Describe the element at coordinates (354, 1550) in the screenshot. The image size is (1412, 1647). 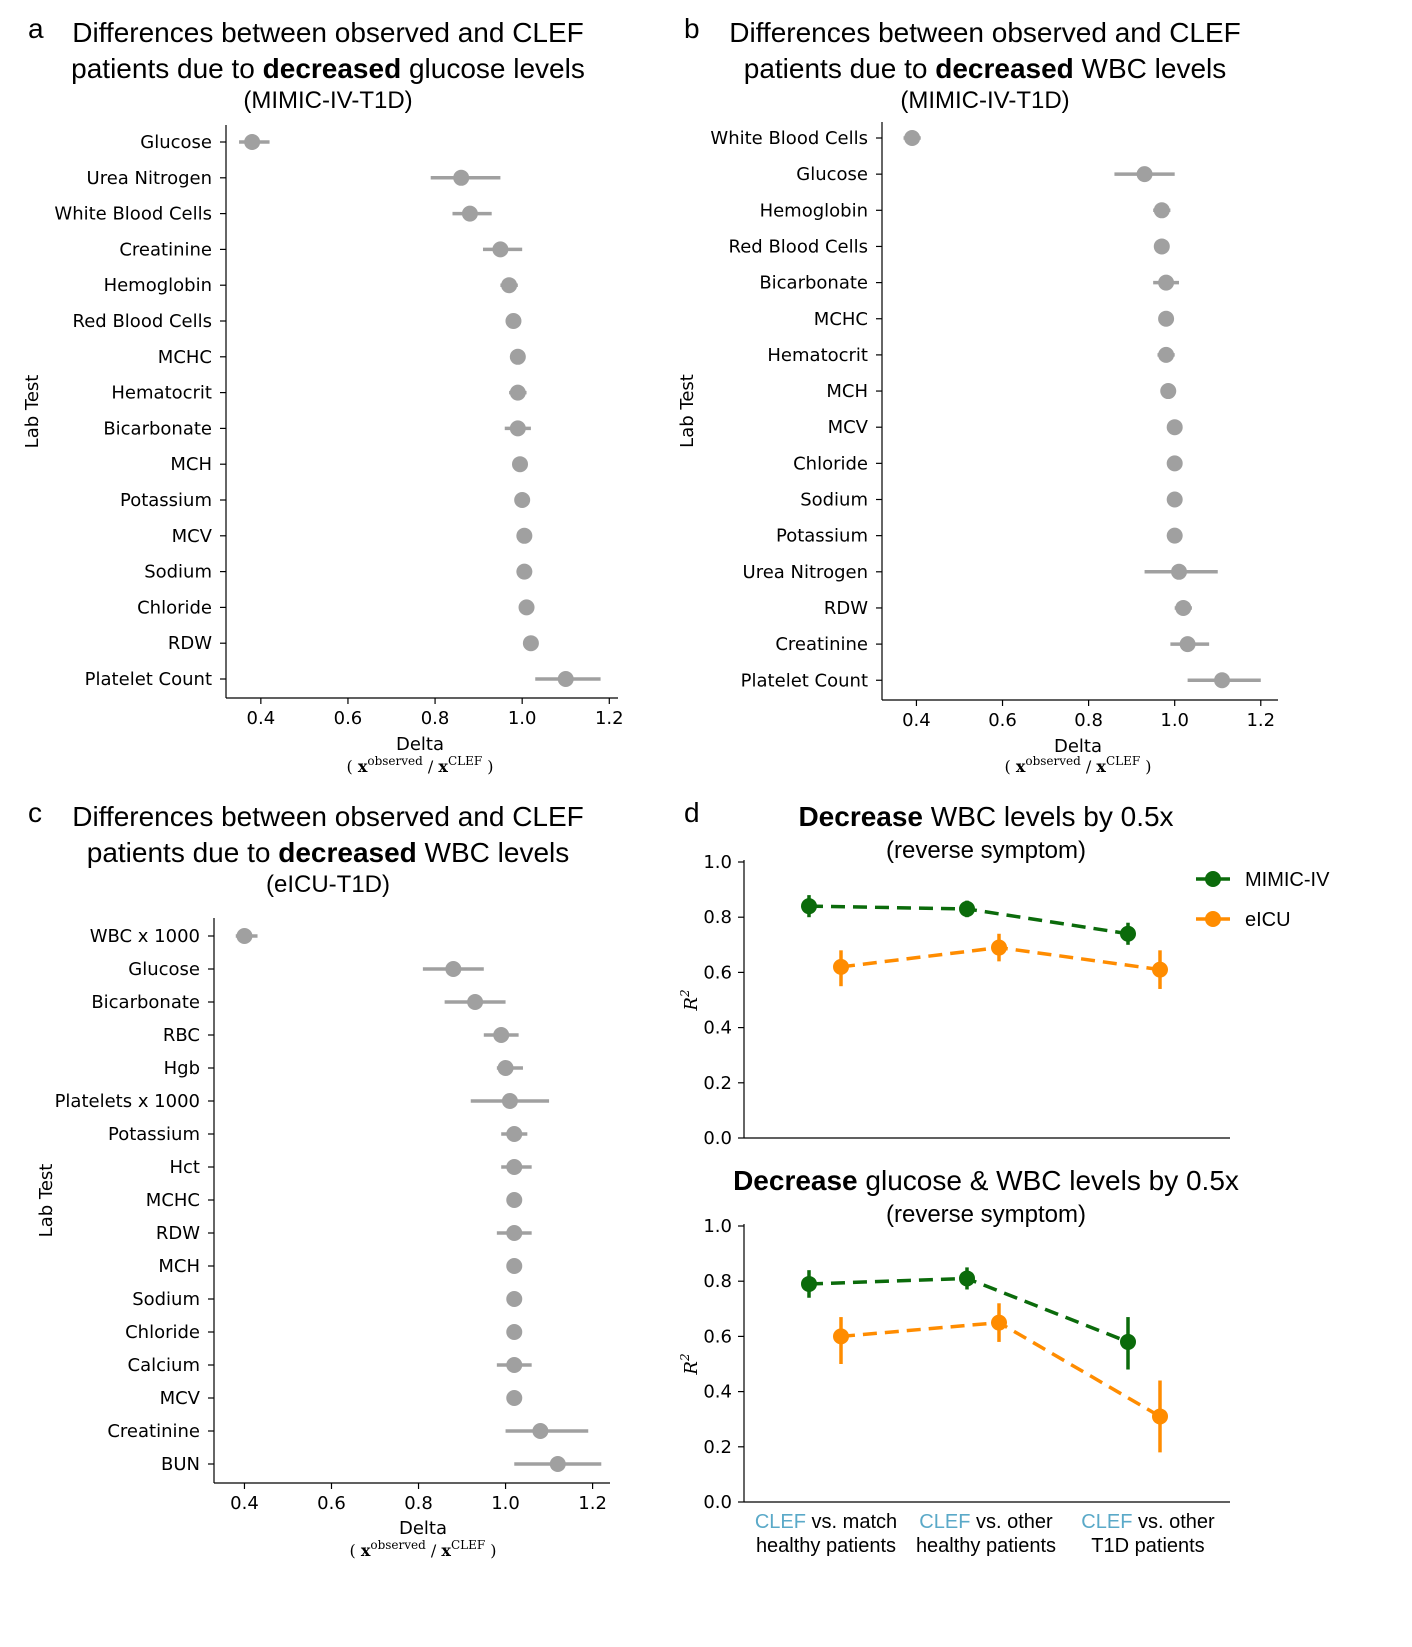
I see `formula-paren: (` at that location.